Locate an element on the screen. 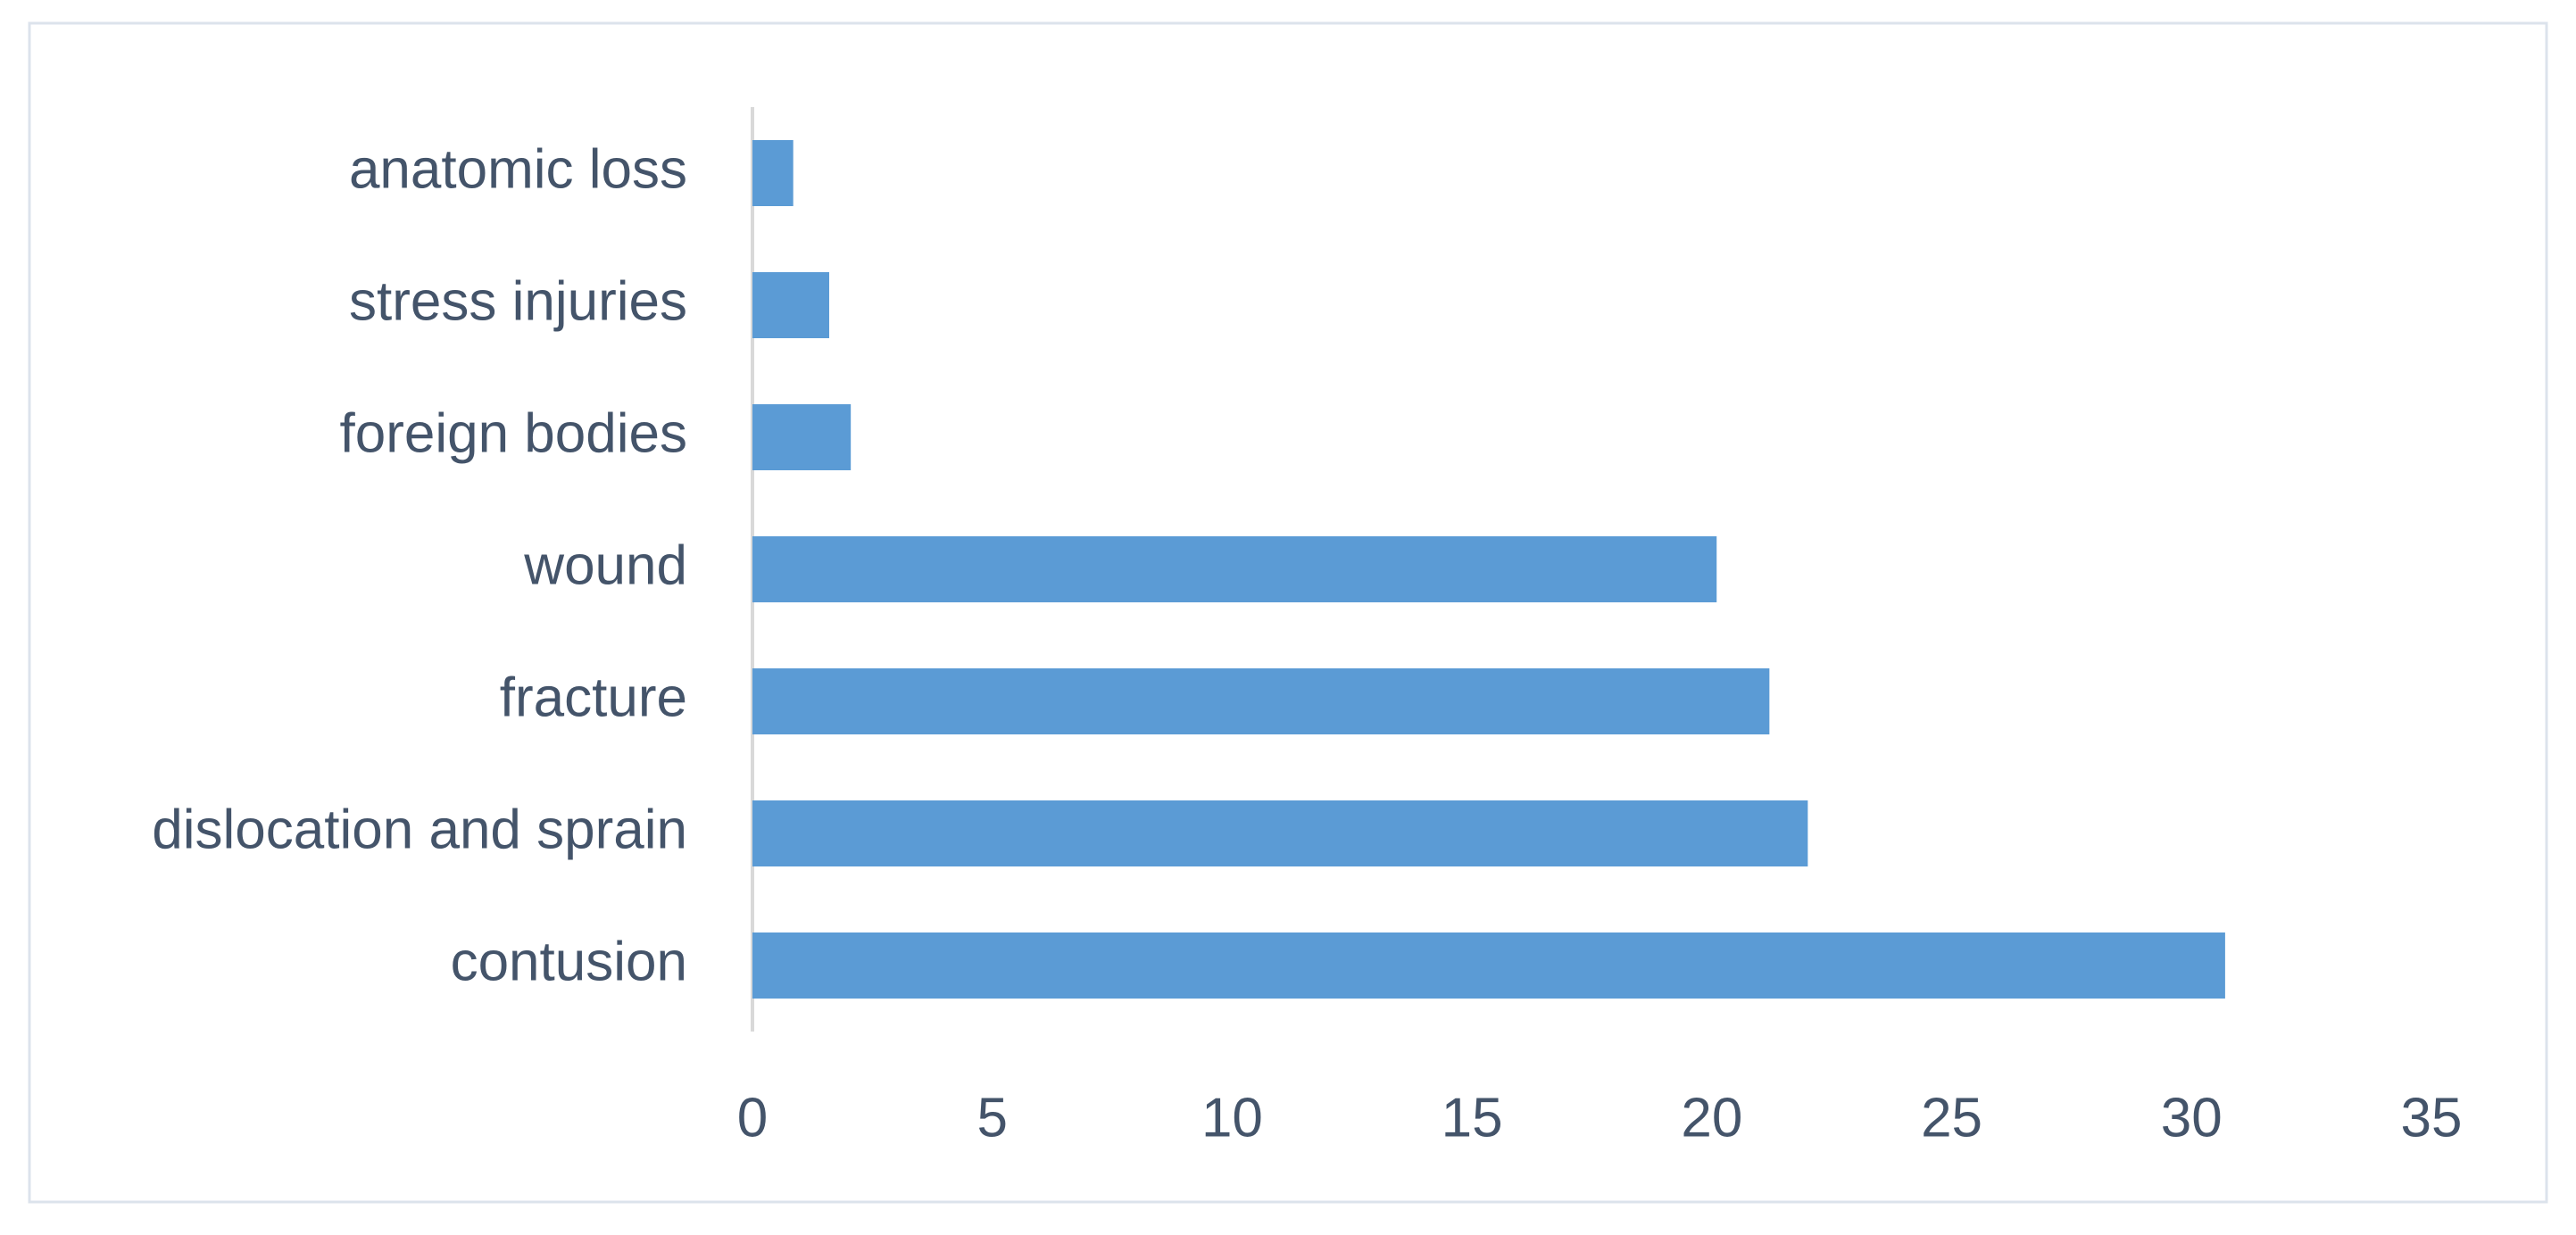 This screenshot has width=2576, height=1235. x-tick-label: 5 is located at coordinates (992, 1118).